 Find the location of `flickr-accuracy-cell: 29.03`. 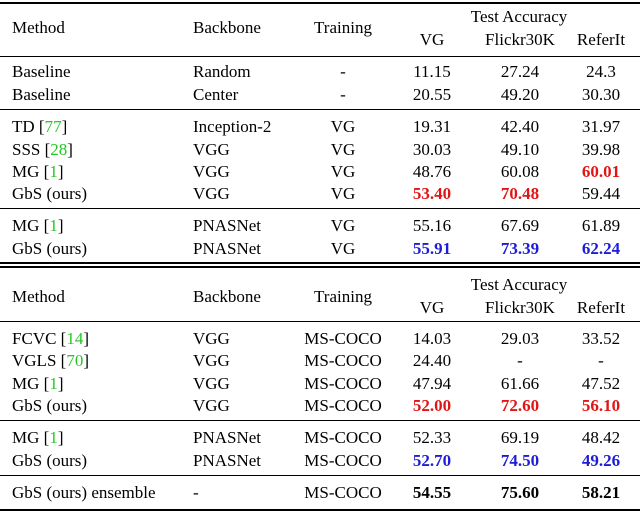

flickr-accuracy-cell: 29.03 is located at coordinates (520, 338).